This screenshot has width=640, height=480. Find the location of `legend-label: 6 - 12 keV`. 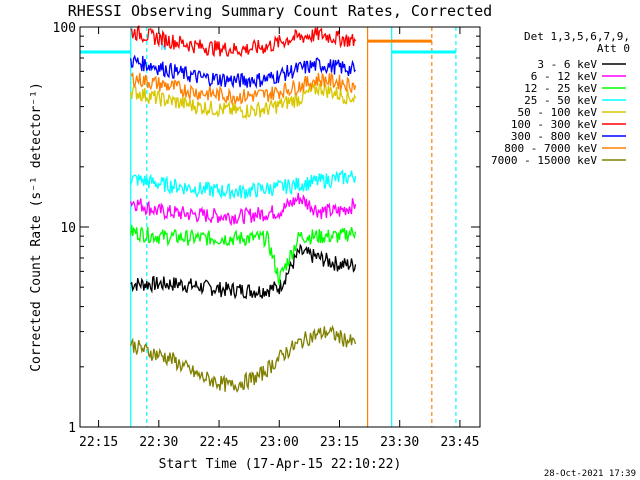

legend-label: 6 - 12 keV is located at coordinates (564, 76).